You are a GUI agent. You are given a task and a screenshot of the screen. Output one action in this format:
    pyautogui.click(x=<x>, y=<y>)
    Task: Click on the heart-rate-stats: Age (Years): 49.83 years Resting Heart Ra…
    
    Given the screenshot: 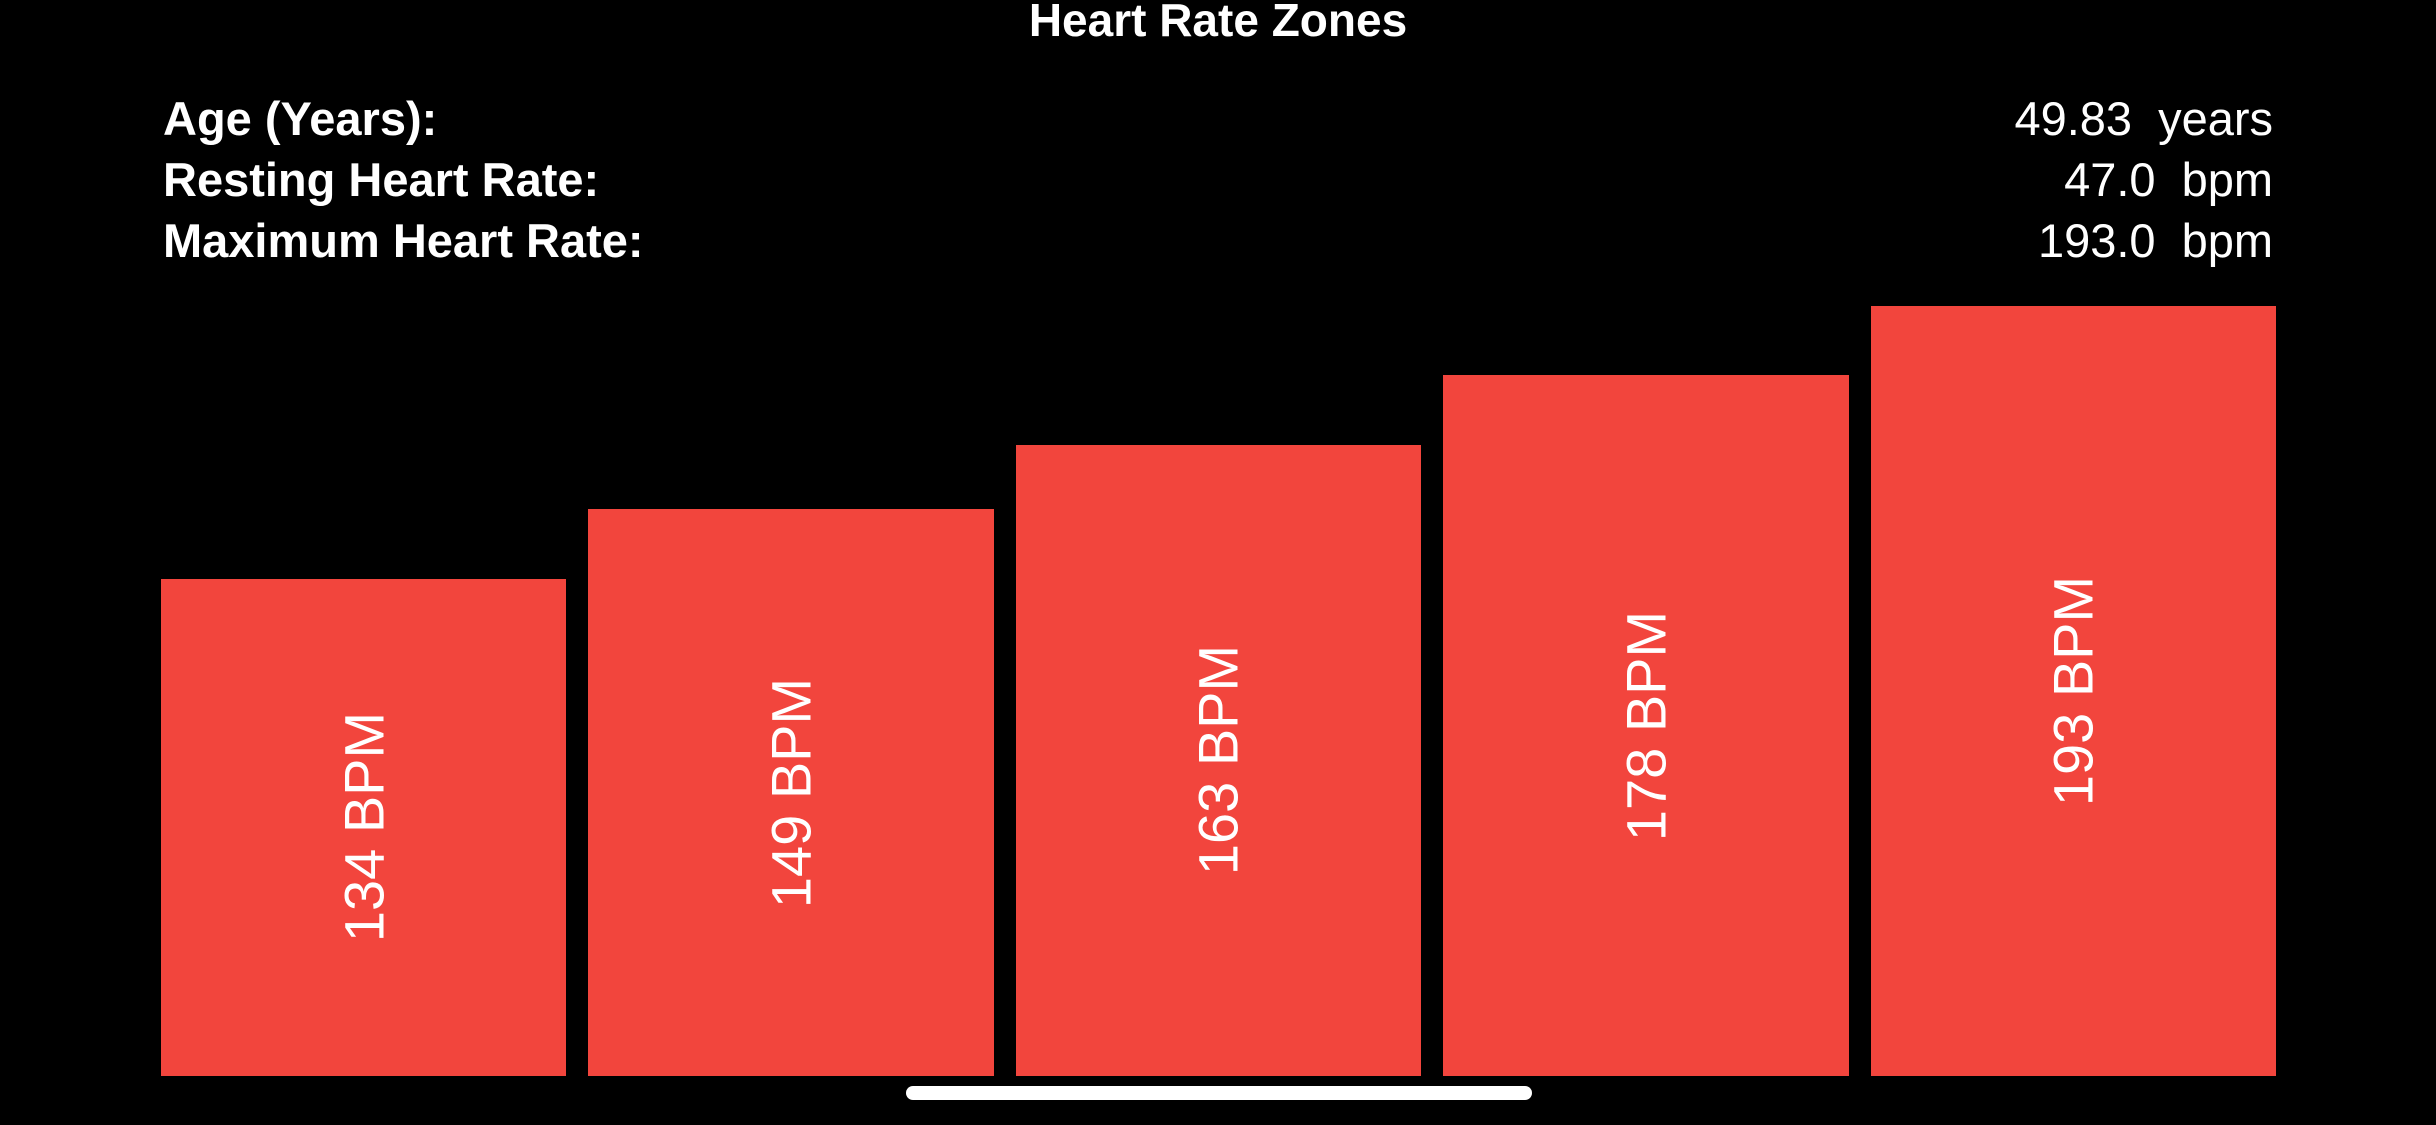 What is the action you would take?
    pyautogui.click(x=1218, y=179)
    